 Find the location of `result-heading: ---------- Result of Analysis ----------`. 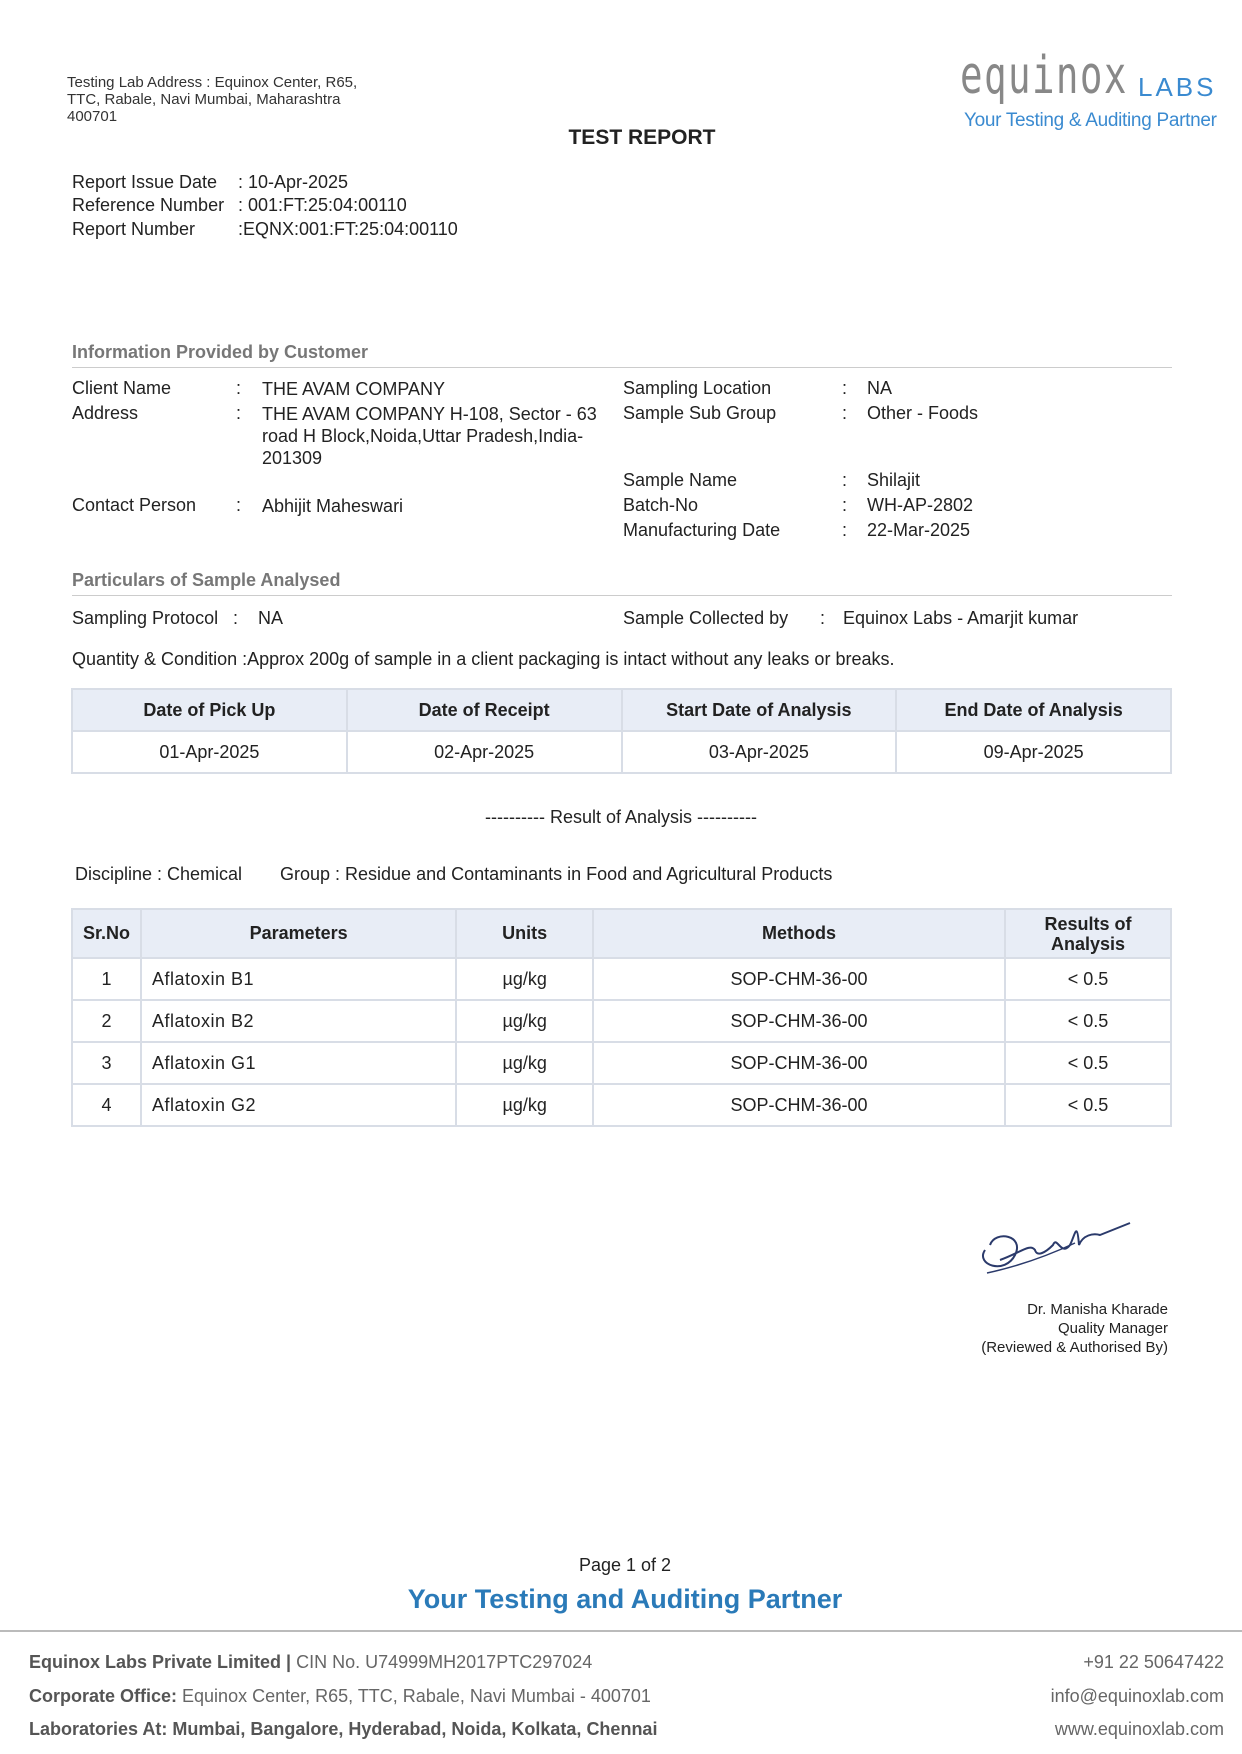

result-heading: ---------- Result of Analysis ---------- is located at coordinates (621, 817).